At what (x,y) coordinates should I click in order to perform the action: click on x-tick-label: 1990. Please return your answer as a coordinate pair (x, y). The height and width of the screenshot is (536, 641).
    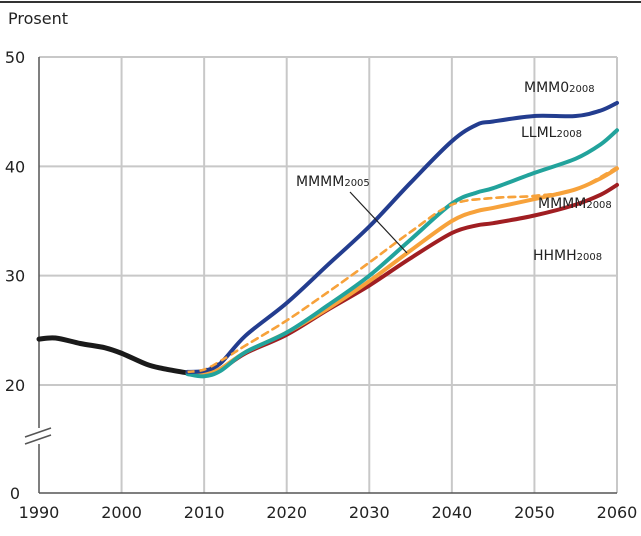
    Looking at the image, I should click on (39, 512).